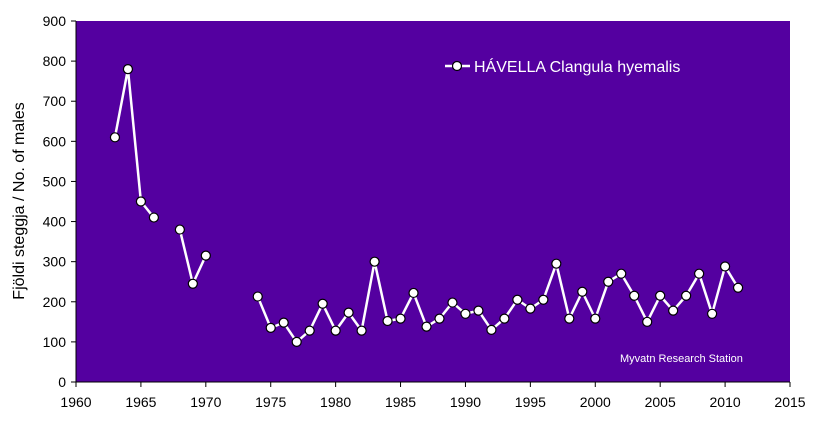  What do you see at coordinates (789, 402) in the screenshot?
I see `x-tick-label: 2015` at bounding box center [789, 402].